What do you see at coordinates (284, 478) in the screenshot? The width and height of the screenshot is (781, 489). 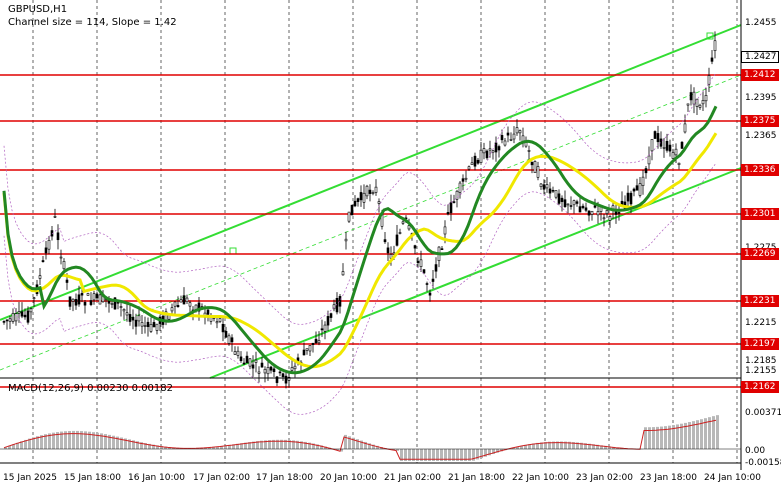 I see `time-label: 17 Jan 18:00` at bounding box center [284, 478].